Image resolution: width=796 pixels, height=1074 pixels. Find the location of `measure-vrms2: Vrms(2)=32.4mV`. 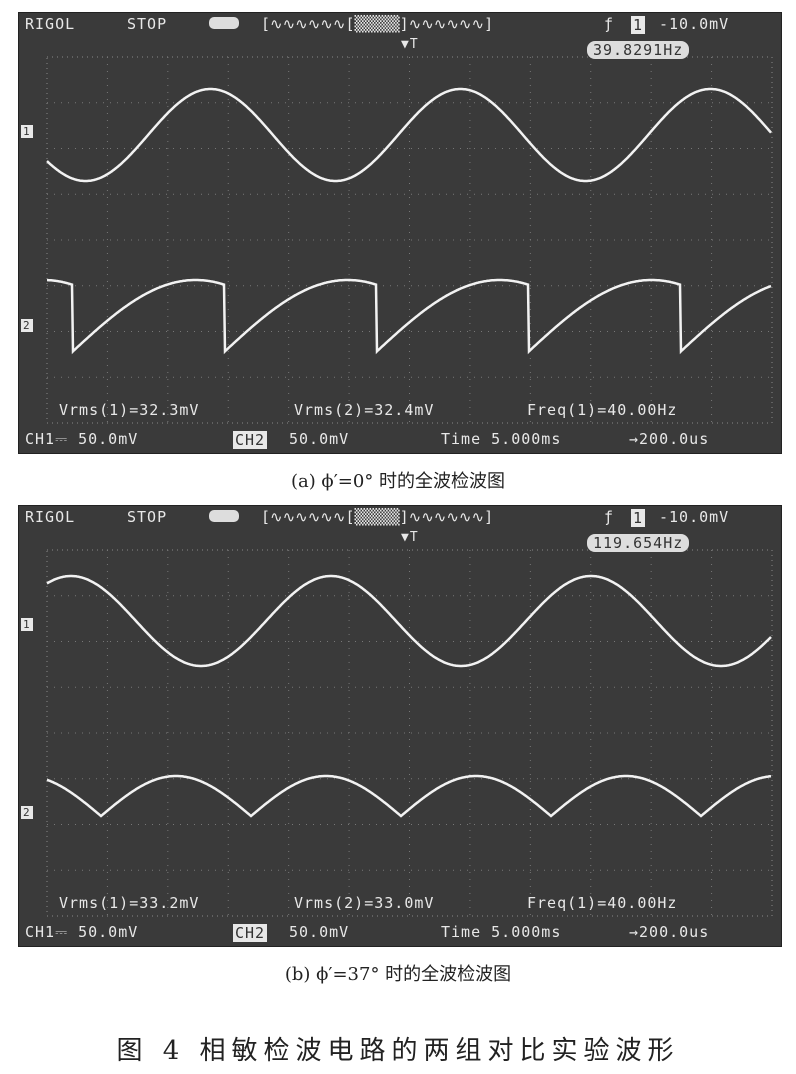

measure-vrms2: Vrms(2)=32.4mV is located at coordinates (364, 410).